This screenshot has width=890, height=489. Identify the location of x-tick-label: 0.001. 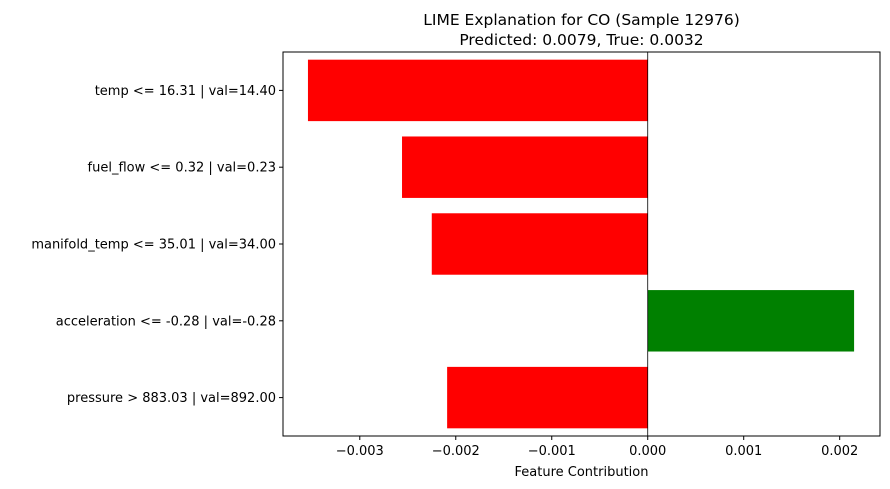
(743, 451).